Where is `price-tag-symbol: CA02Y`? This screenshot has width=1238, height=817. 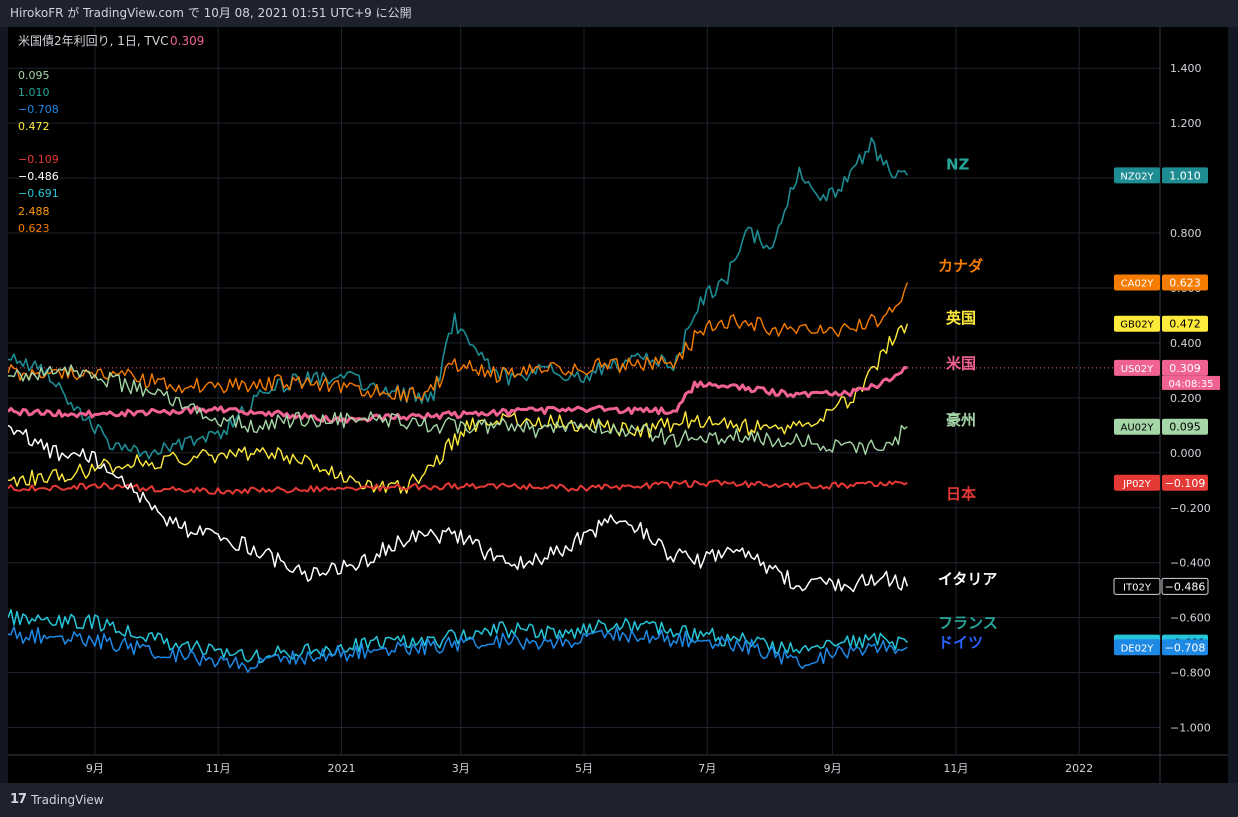 price-tag-symbol: CA02Y is located at coordinates (1138, 283).